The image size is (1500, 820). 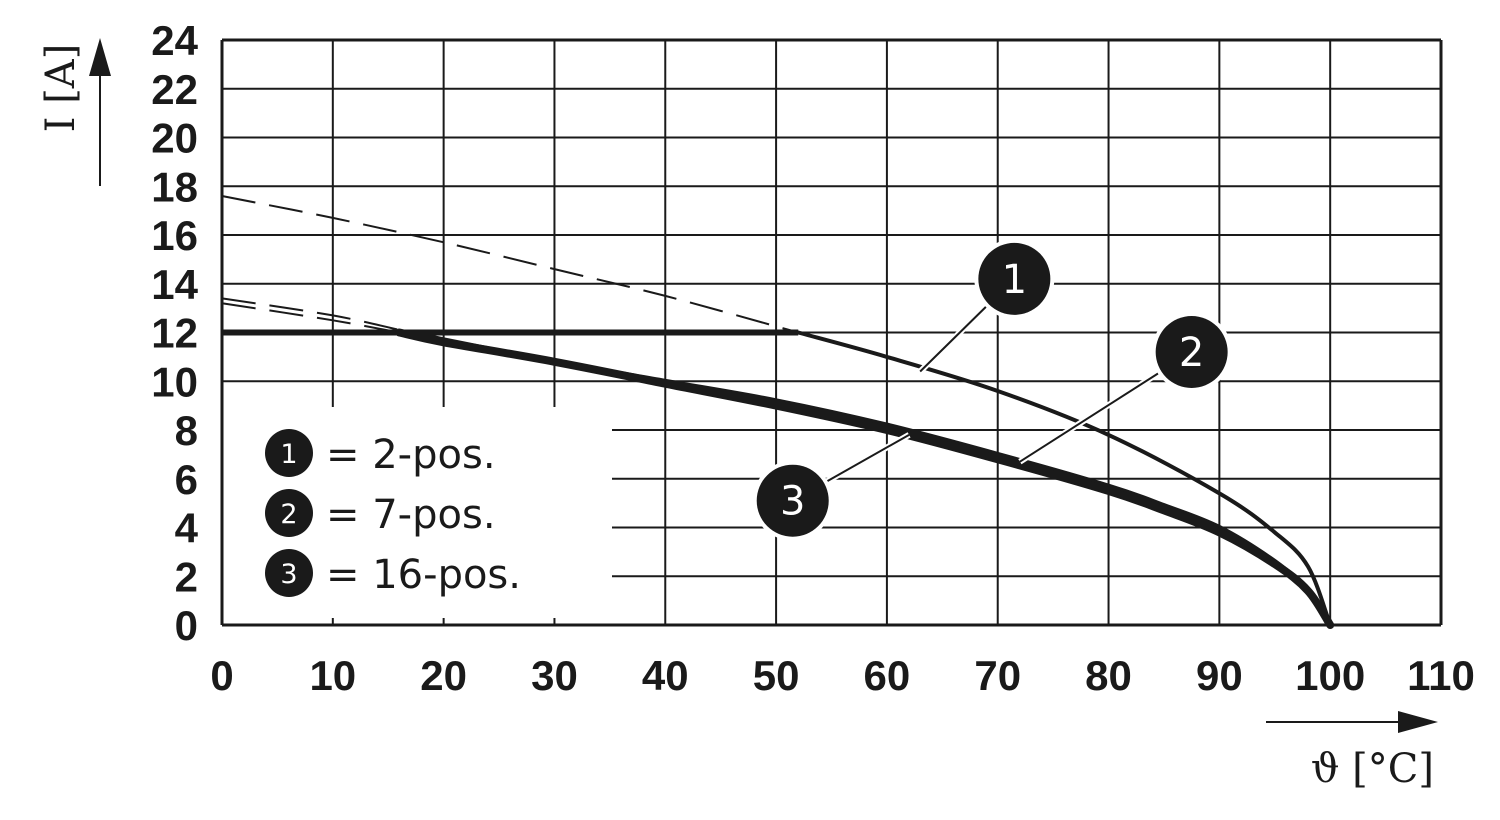 I want to click on x-tick-label-70: 70, so click(x=997, y=675).